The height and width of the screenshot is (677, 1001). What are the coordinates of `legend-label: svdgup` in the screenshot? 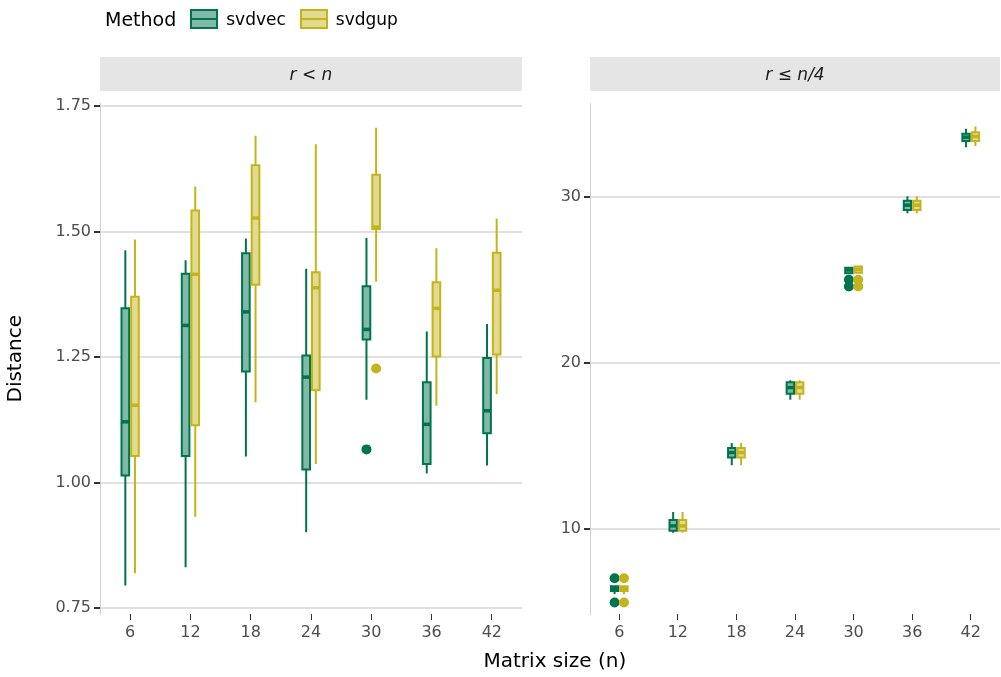 It's located at (366, 19).